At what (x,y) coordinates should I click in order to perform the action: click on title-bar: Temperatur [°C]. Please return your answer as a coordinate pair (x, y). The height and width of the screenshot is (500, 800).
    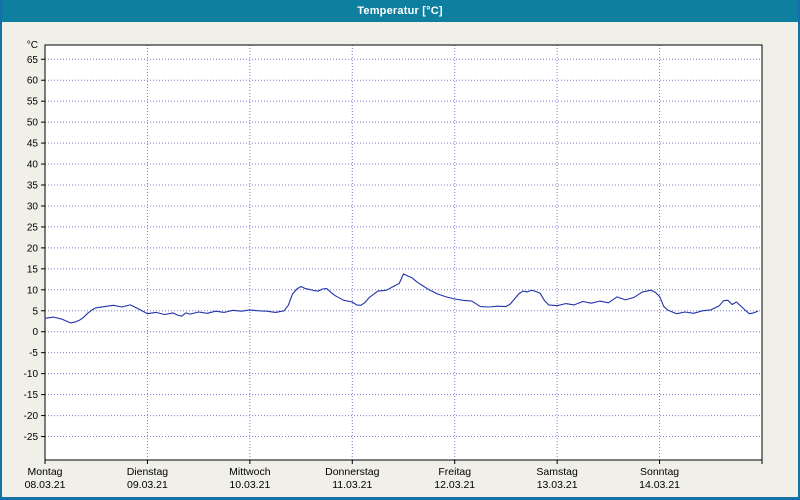
    Looking at the image, I should click on (400, 11).